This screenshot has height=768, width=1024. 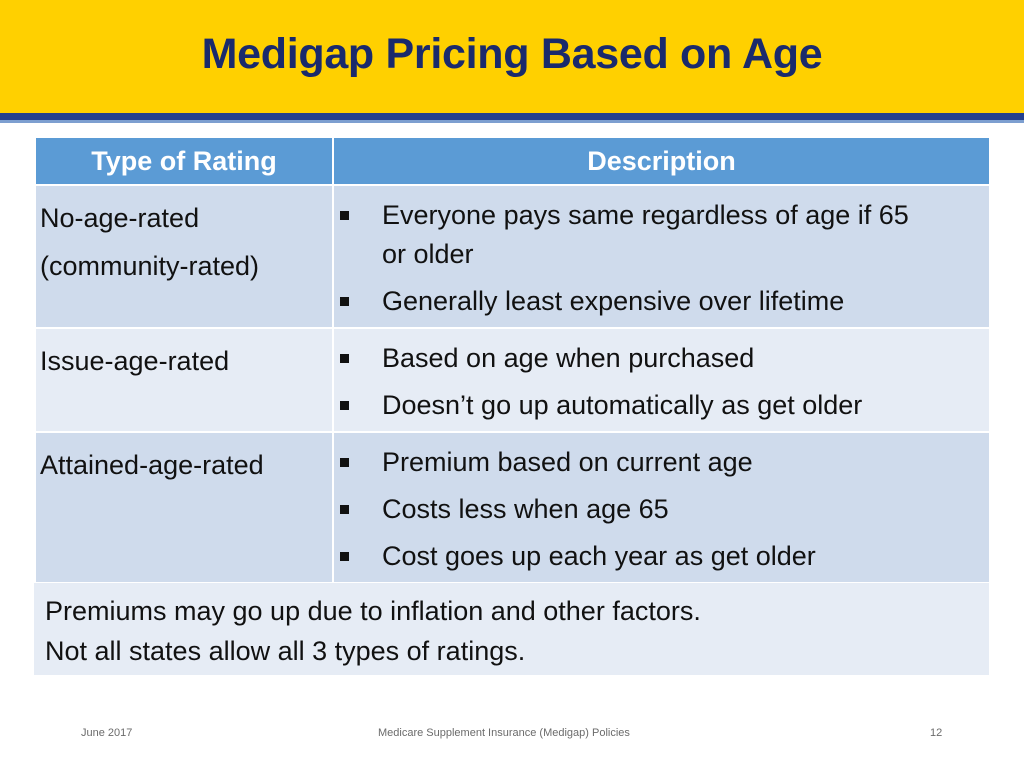 I want to click on bullet-text: Doesn’t go up automatically as get older, so click(x=622, y=405).